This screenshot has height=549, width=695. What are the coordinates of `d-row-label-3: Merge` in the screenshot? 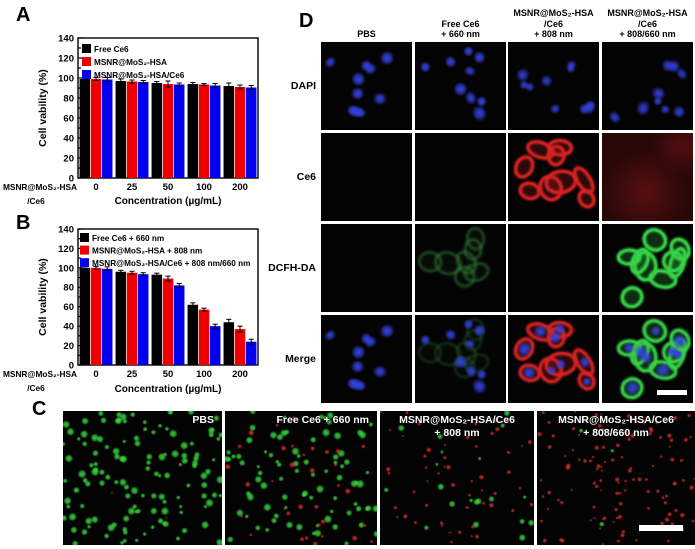 It's located at (300, 359).